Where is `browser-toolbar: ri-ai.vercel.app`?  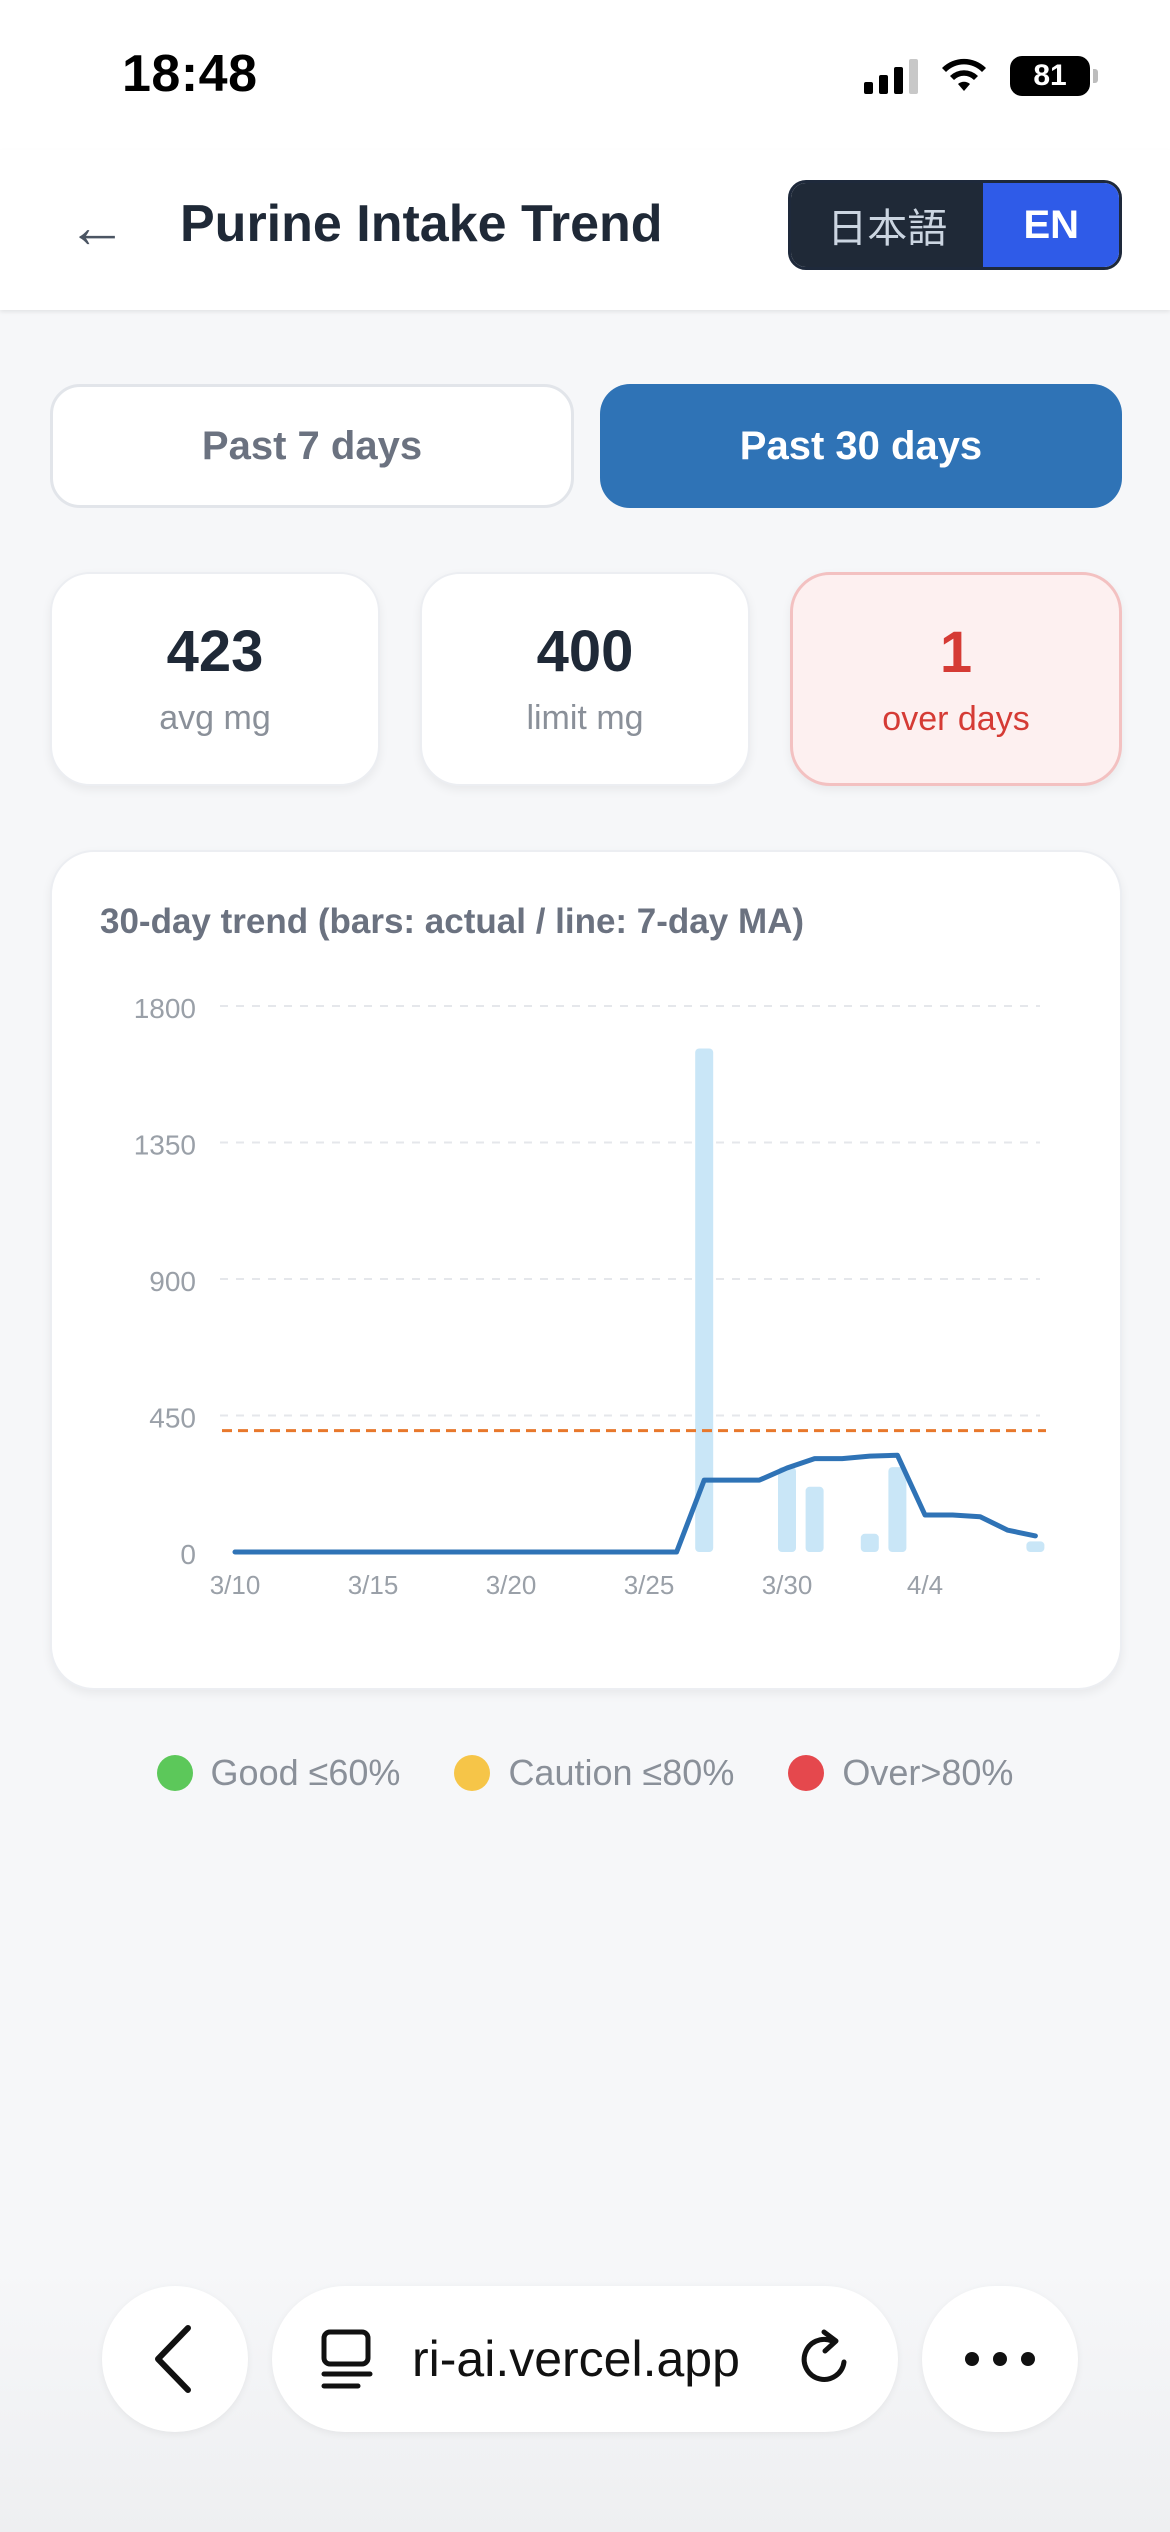
browser-toolbar: ri-ai.vercel.app is located at coordinates (585, 2401).